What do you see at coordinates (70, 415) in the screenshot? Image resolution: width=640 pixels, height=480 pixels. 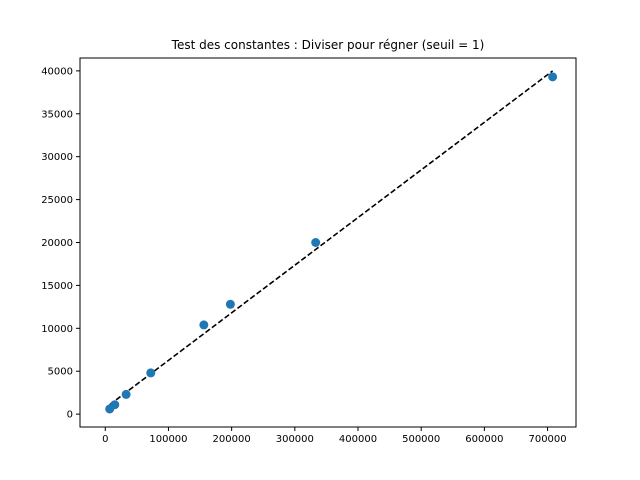 I see `y-tick-label-0: 0` at bounding box center [70, 415].